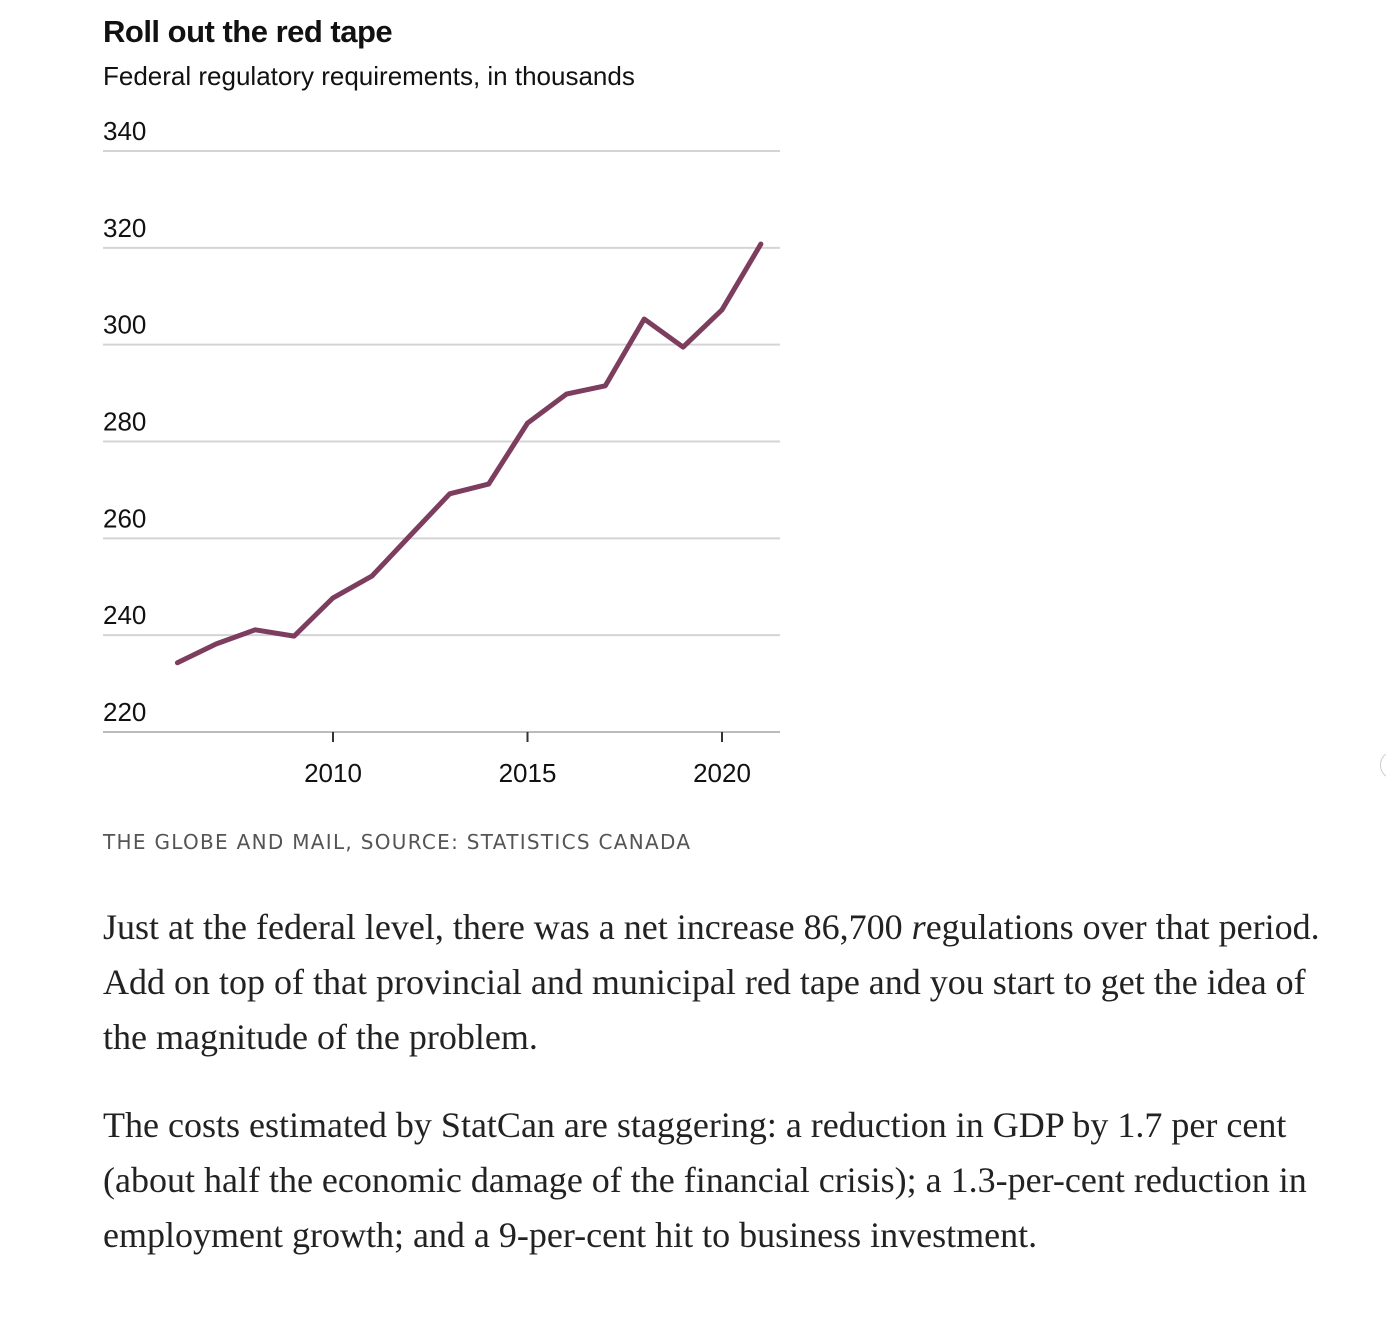  I want to click on y-tick-label: 260, so click(124, 518).